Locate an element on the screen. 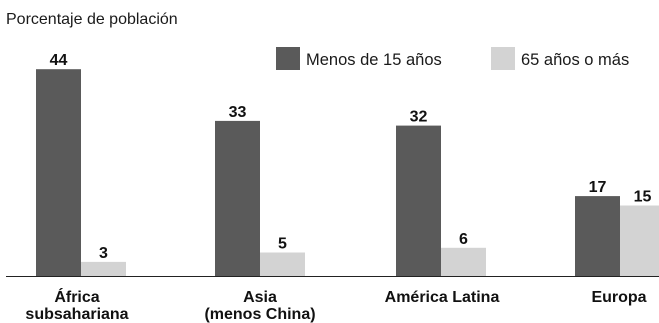 Image resolution: width=659 pixels, height=323 pixels. data-label-65-plus-3: 15 is located at coordinates (643, 197).